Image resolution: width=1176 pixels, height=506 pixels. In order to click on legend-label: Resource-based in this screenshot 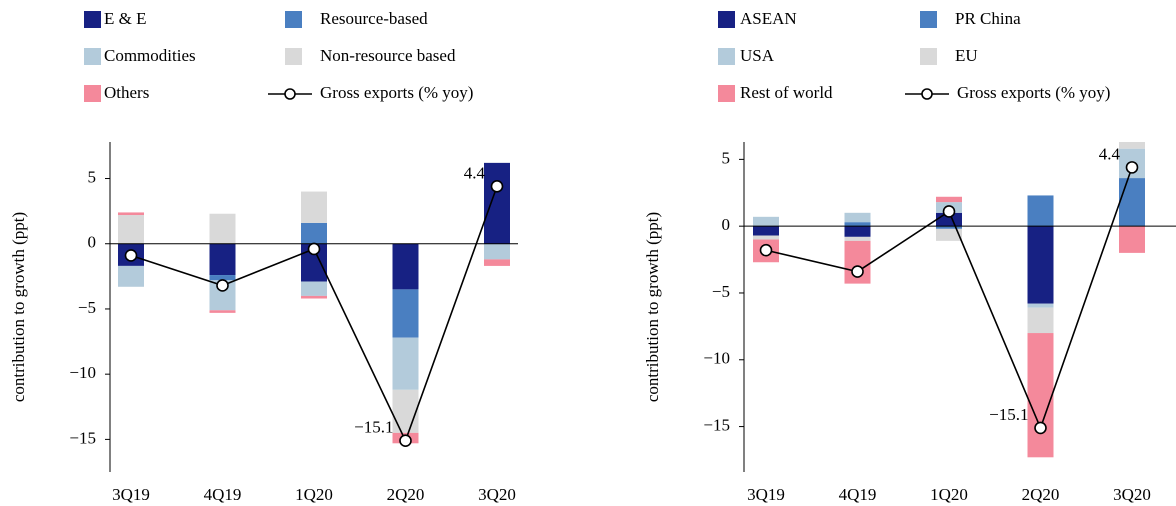, I will do `click(374, 18)`.